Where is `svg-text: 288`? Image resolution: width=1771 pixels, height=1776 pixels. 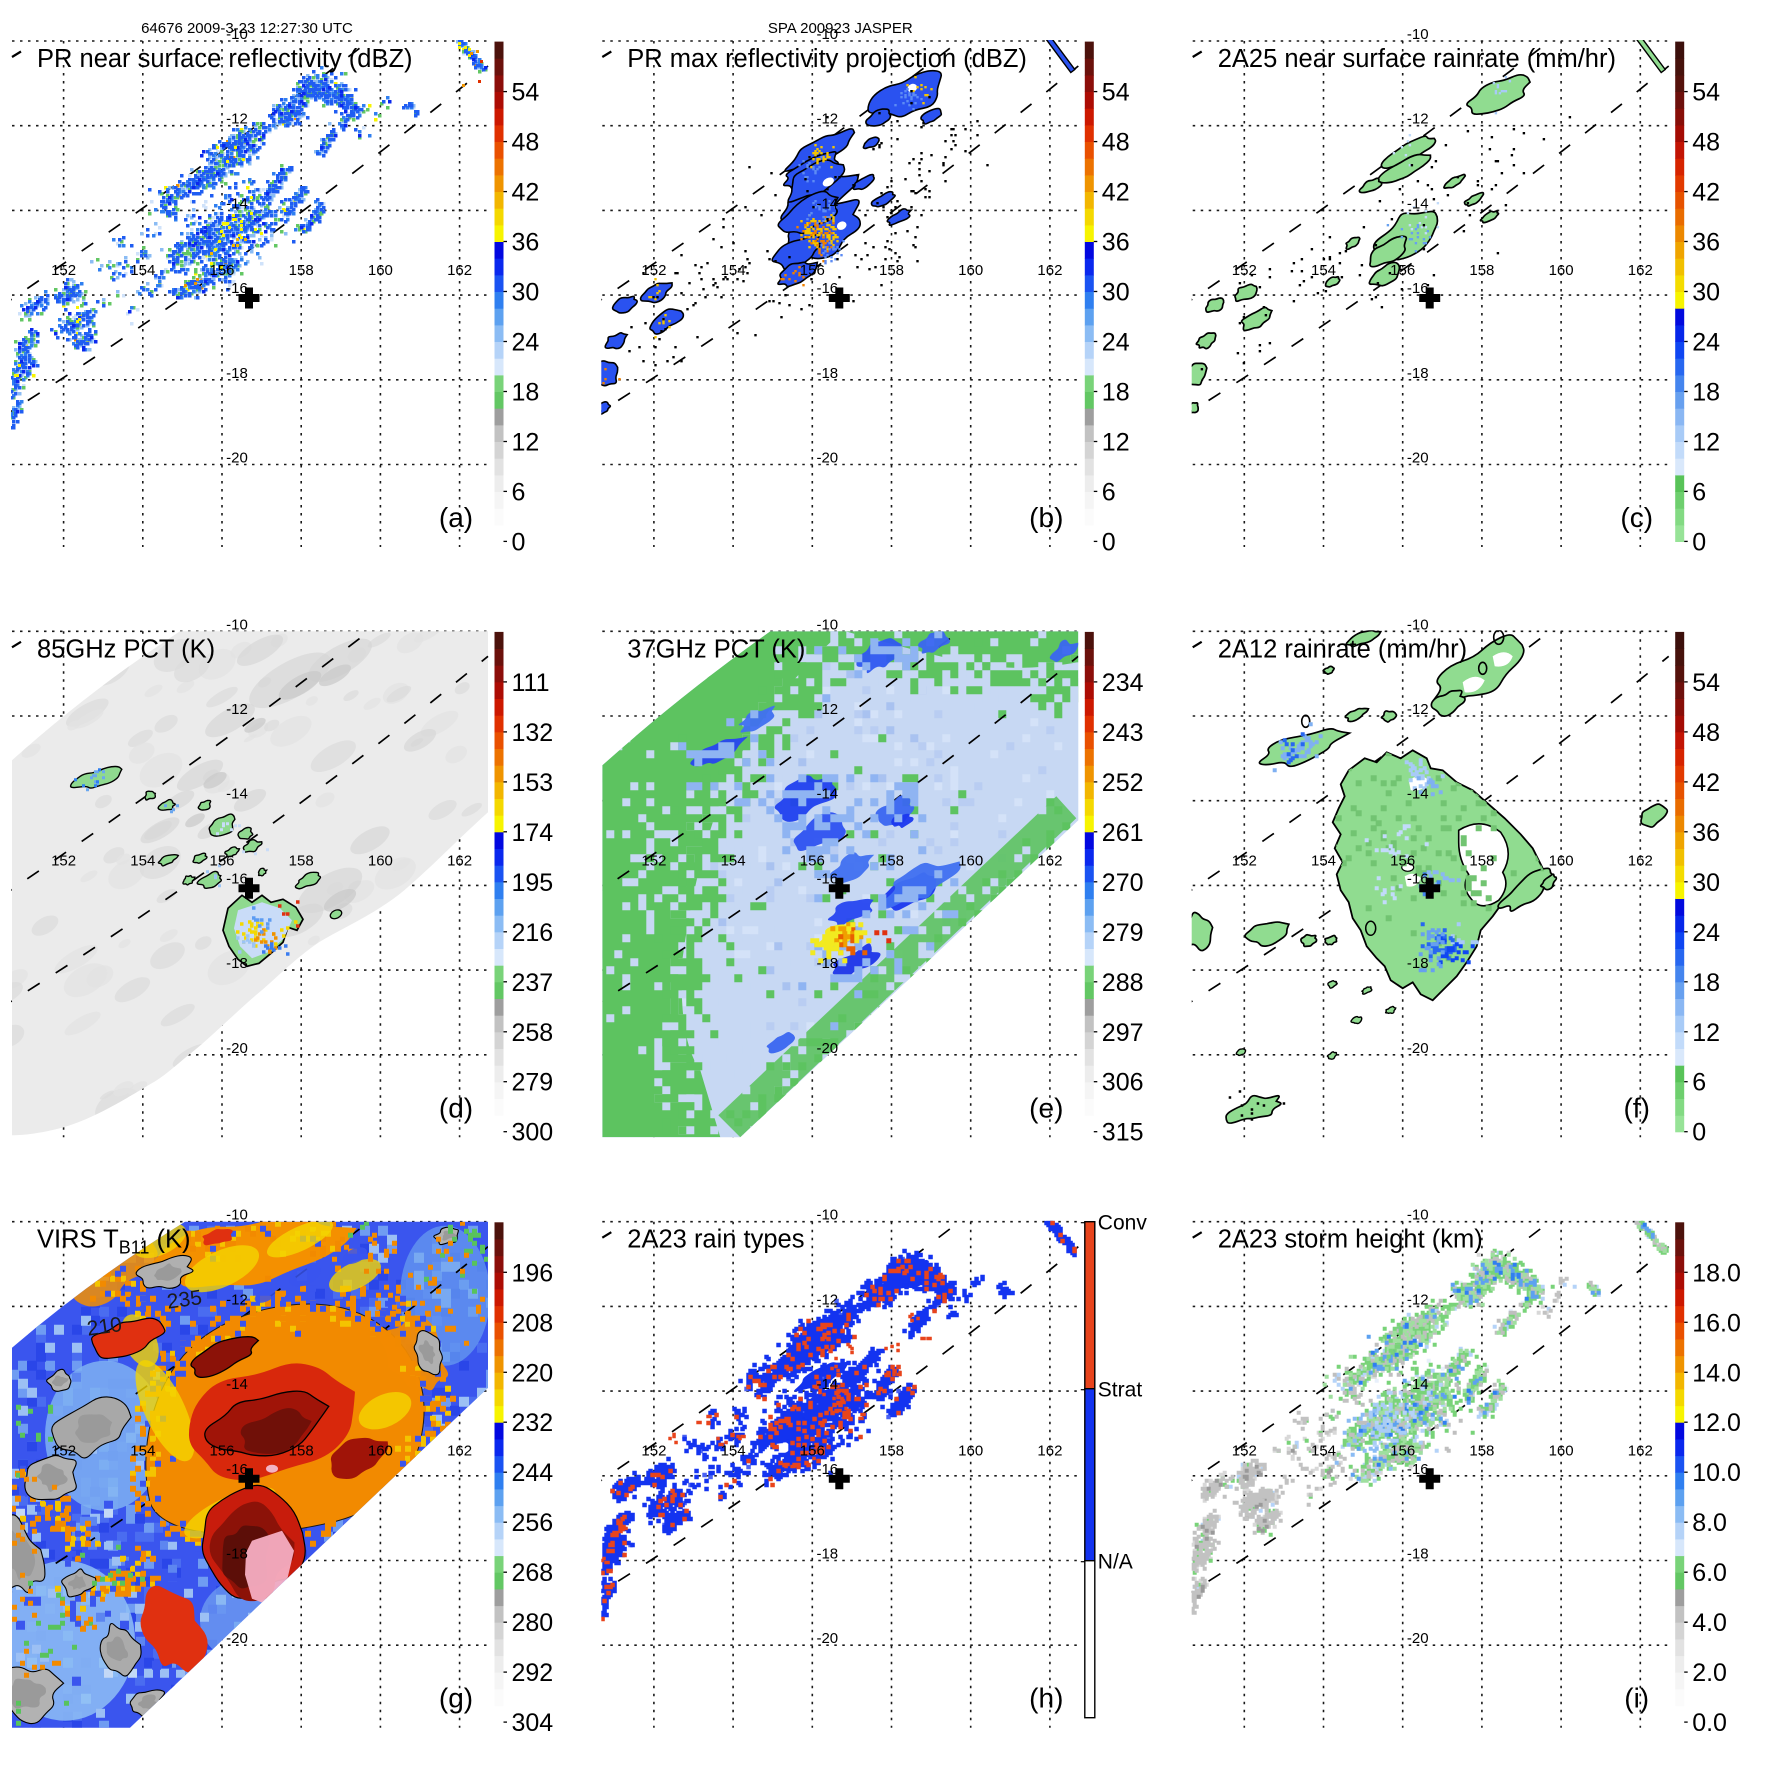
svg-text: 288 is located at coordinates (1123, 983).